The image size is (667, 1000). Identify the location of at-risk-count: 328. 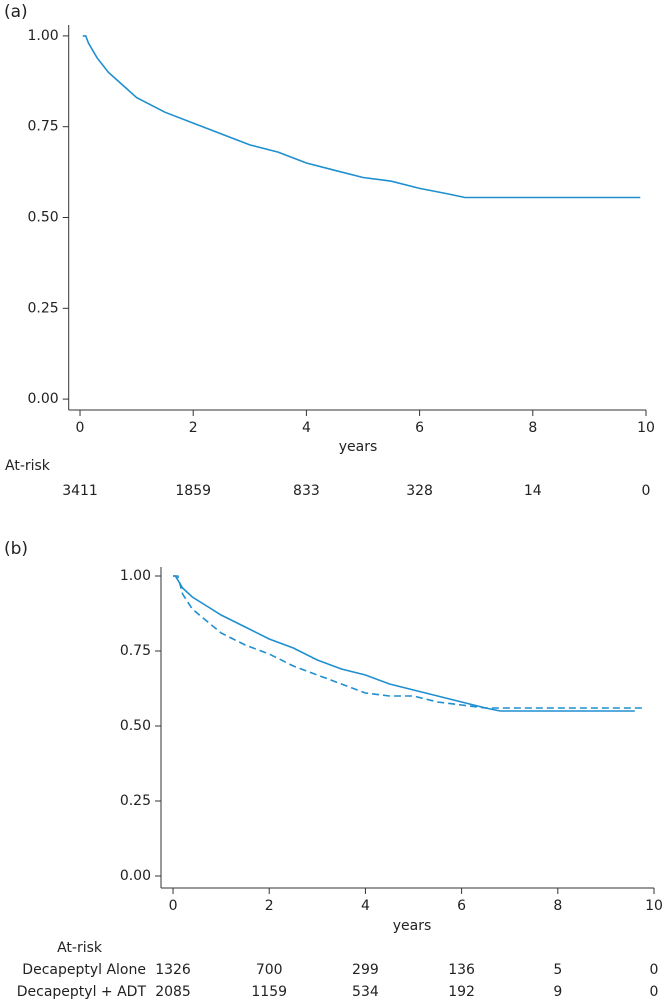
(419, 491).